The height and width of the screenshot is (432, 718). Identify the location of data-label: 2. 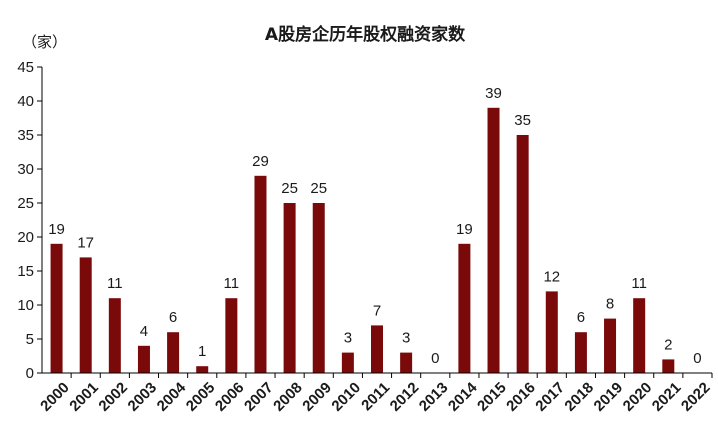
(668, 344).